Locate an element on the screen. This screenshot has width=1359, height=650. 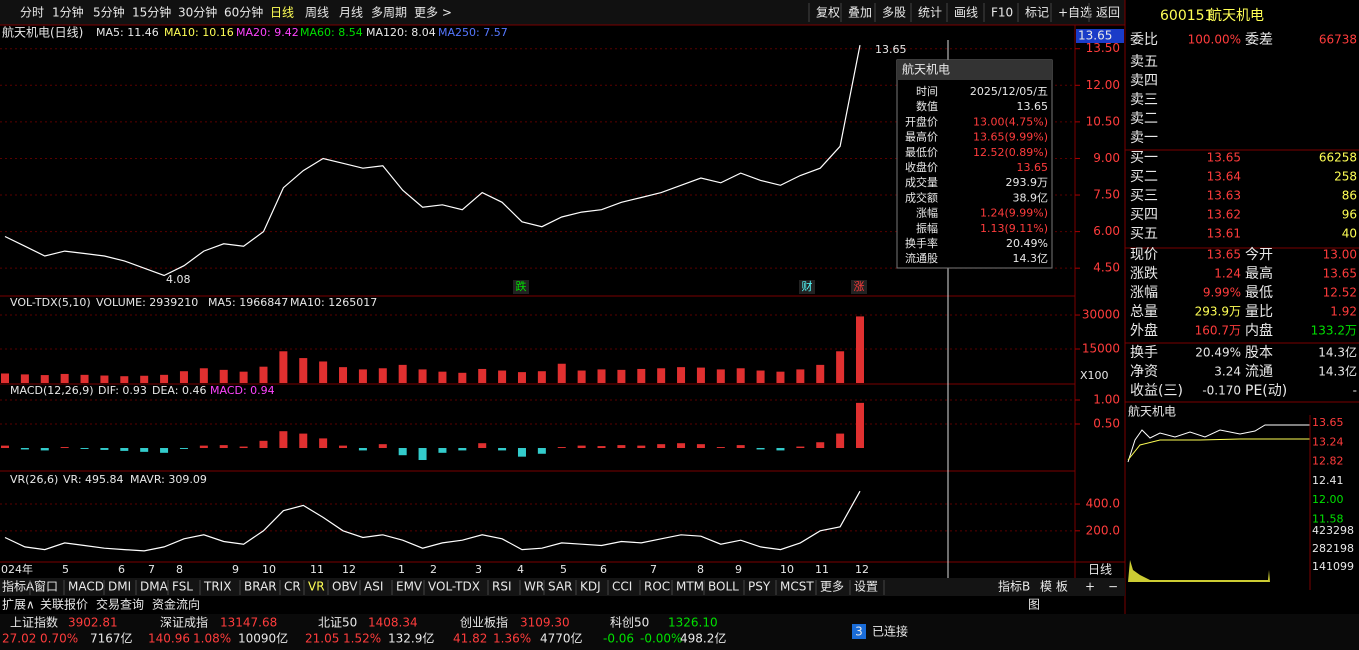
x-tick-label: 8 is located at coordinates (700, 569).